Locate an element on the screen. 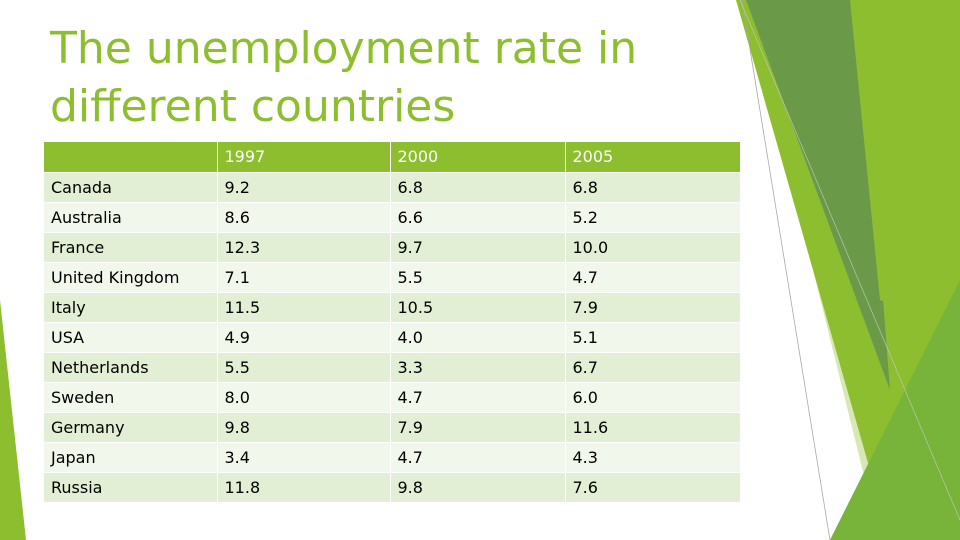 The width and height of the screenshot is (960, 540). left-edge-triangle is located at coordinates (13, 420).